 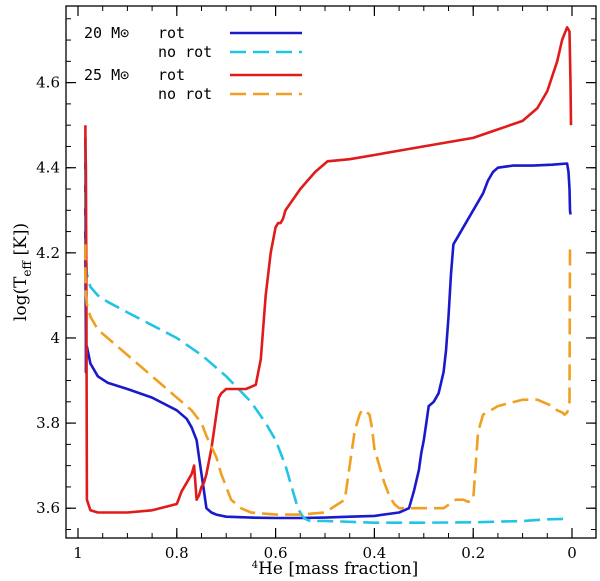 What do you see at coordinates (106, 75) in the screenshot?
I see `legend-group-label: 25 M⊙` at bounding box center [106, 75].